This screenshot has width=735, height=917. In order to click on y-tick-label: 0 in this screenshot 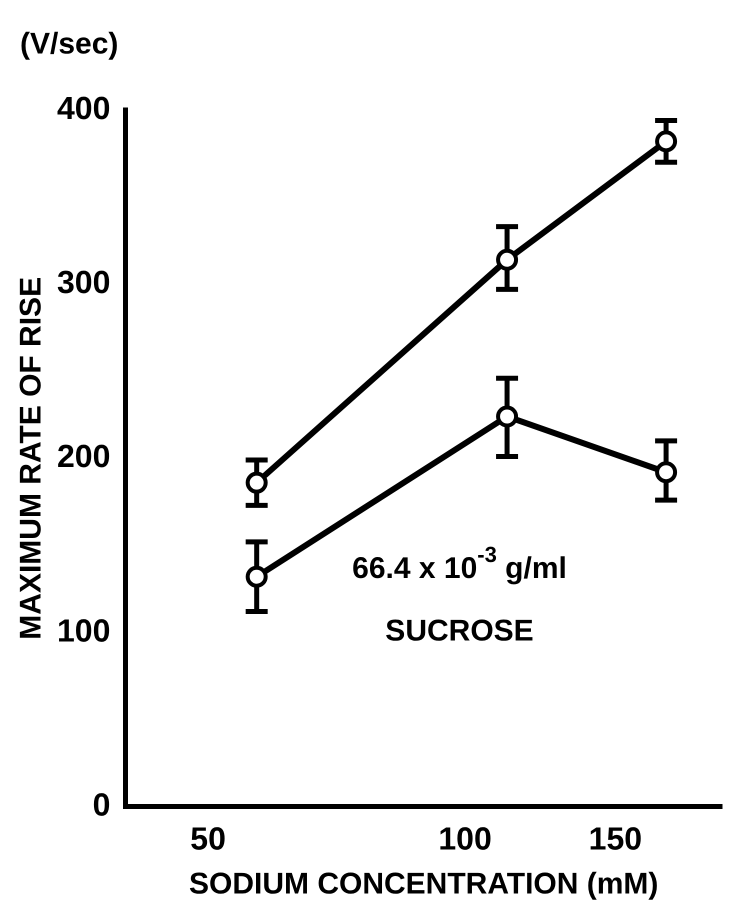, I will do `click(101, 804)`.